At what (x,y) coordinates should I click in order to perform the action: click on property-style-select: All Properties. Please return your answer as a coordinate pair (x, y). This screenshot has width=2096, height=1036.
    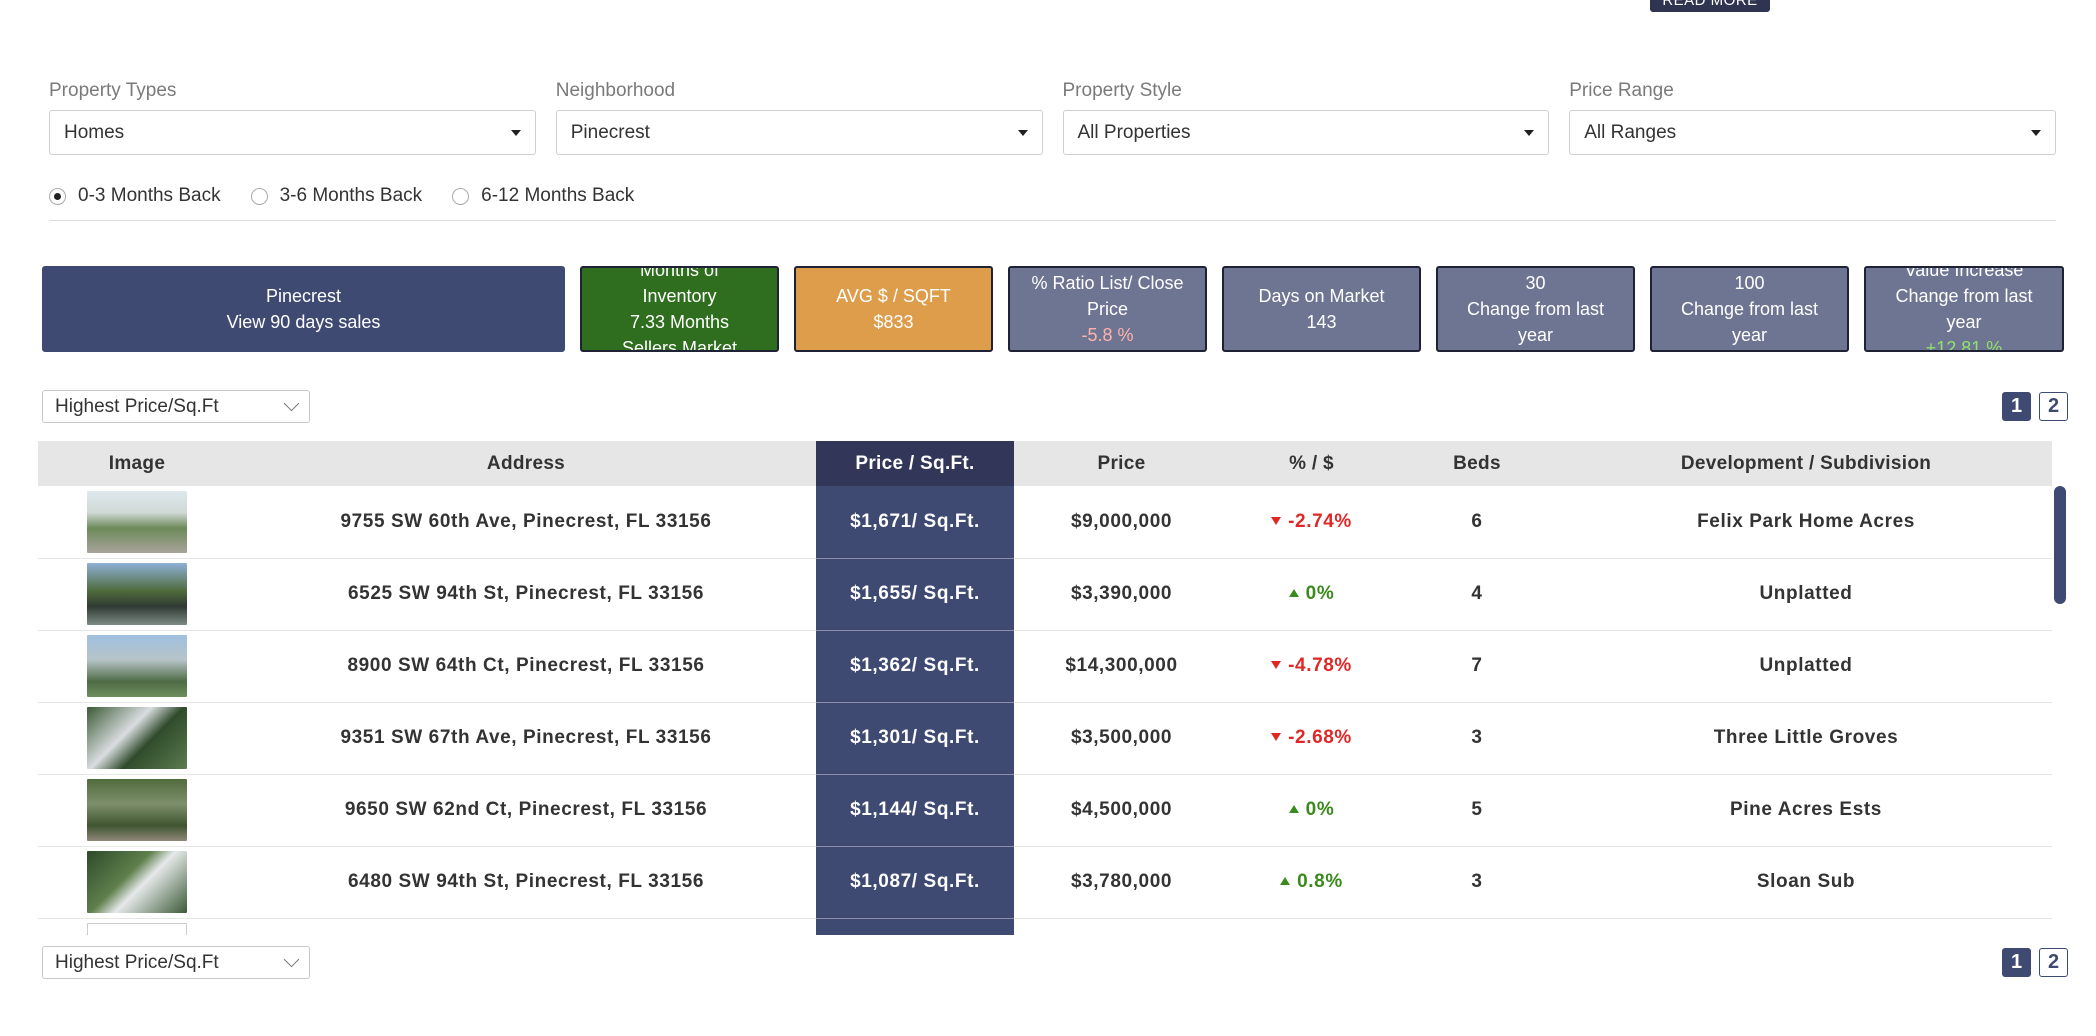
    Looking at the image, I should click on (1306, 132).